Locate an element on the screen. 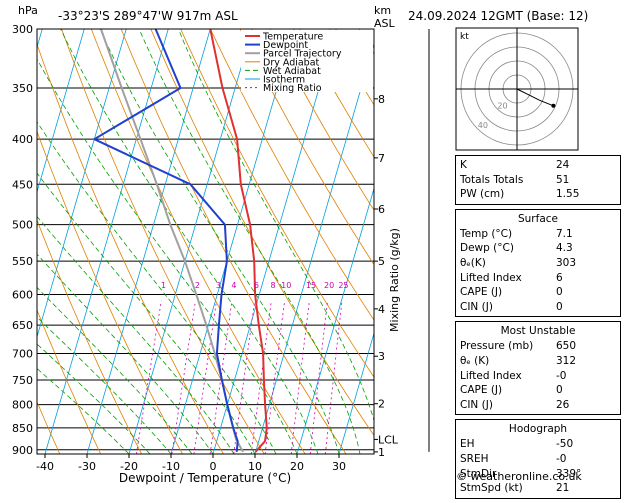 The height and width of the screenshot is (503, 629). info-label: K is located at coordinates (463, 165).